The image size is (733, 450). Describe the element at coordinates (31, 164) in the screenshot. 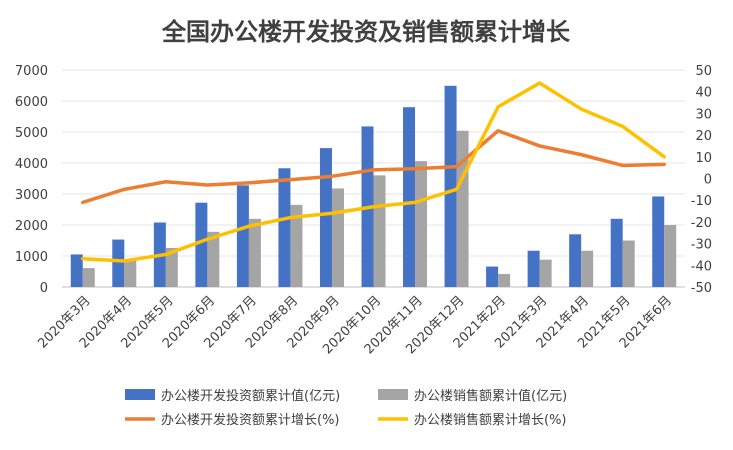

I see `left-tick-label: 4000` at that location.